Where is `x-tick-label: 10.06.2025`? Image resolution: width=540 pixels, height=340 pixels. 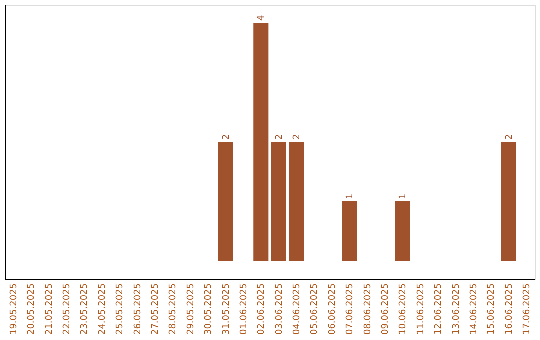
x-tick-label: 10.06.2025 is located at coordinates (403, 310).